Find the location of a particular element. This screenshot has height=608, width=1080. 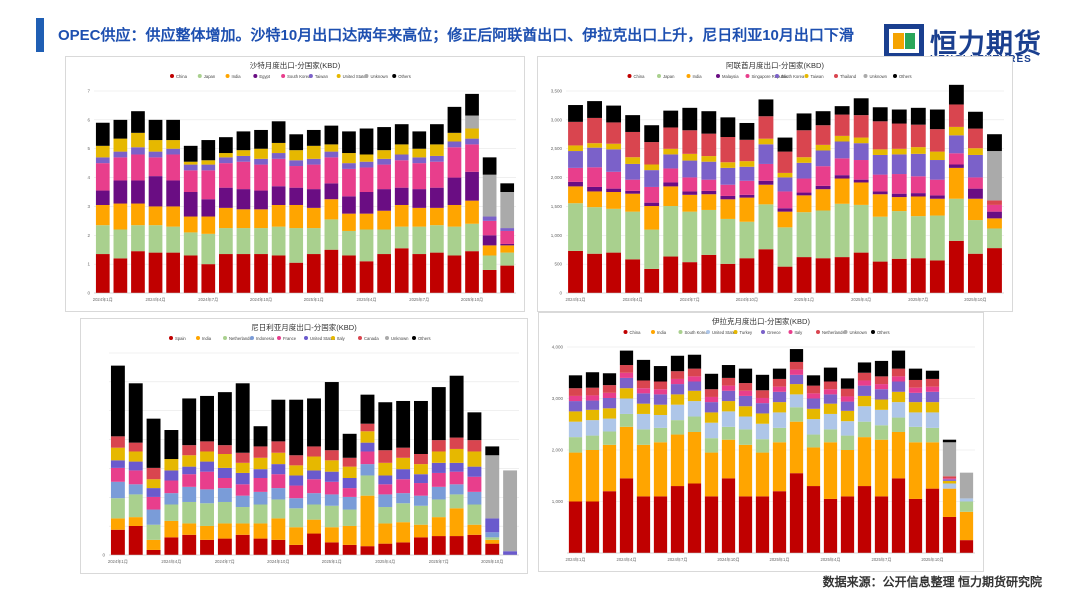

x-tick-label: 2025年10月 is located at coordinates (492, 561).